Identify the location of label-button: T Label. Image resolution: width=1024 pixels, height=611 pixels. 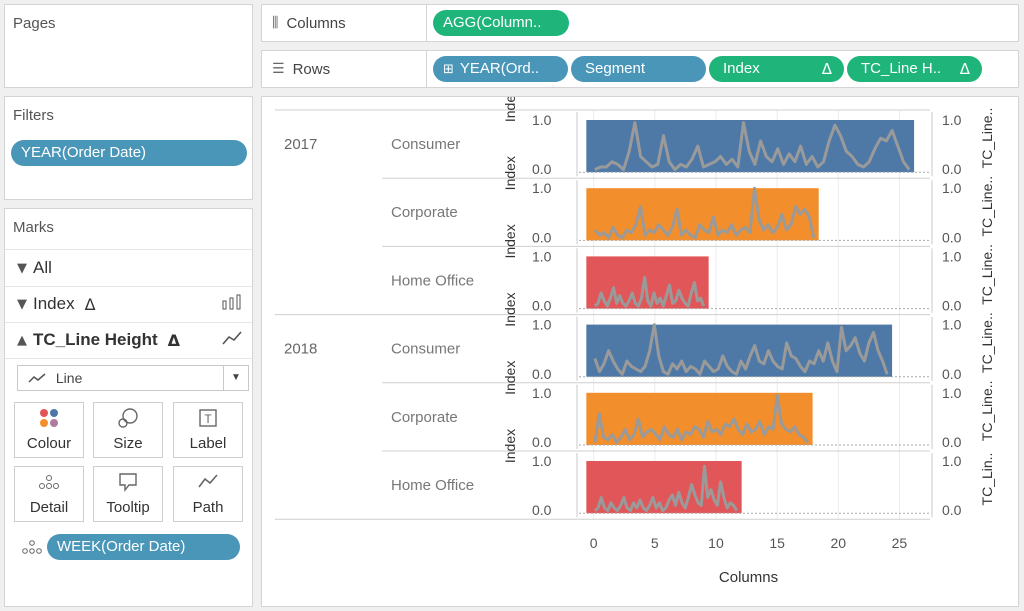
(208, 430).